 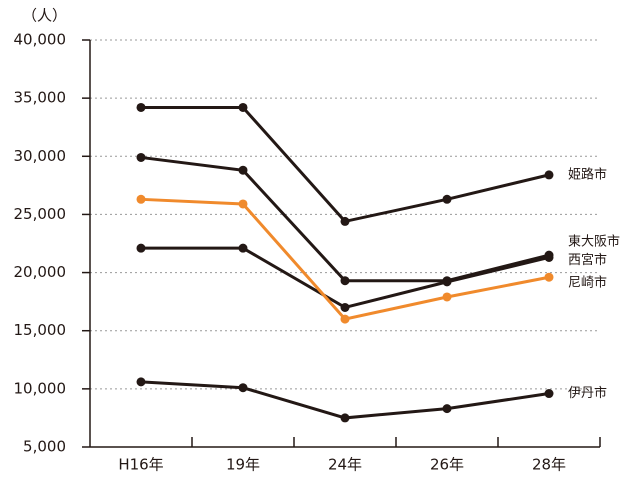 What do you see at coordinates (345, 465) in the screenshot?
I see `x-tick-label: 24年` at bounding box center [345, 465].